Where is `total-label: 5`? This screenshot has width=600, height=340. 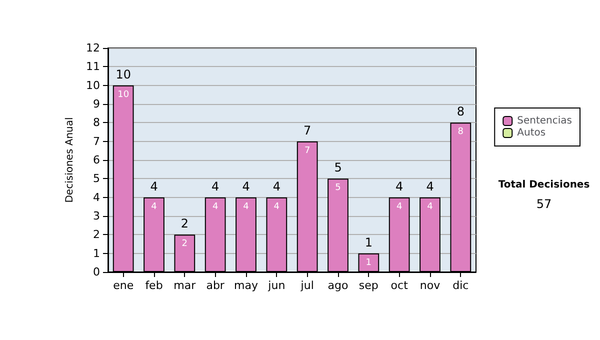 total-label: 5 is located at coordinates (338, 167).